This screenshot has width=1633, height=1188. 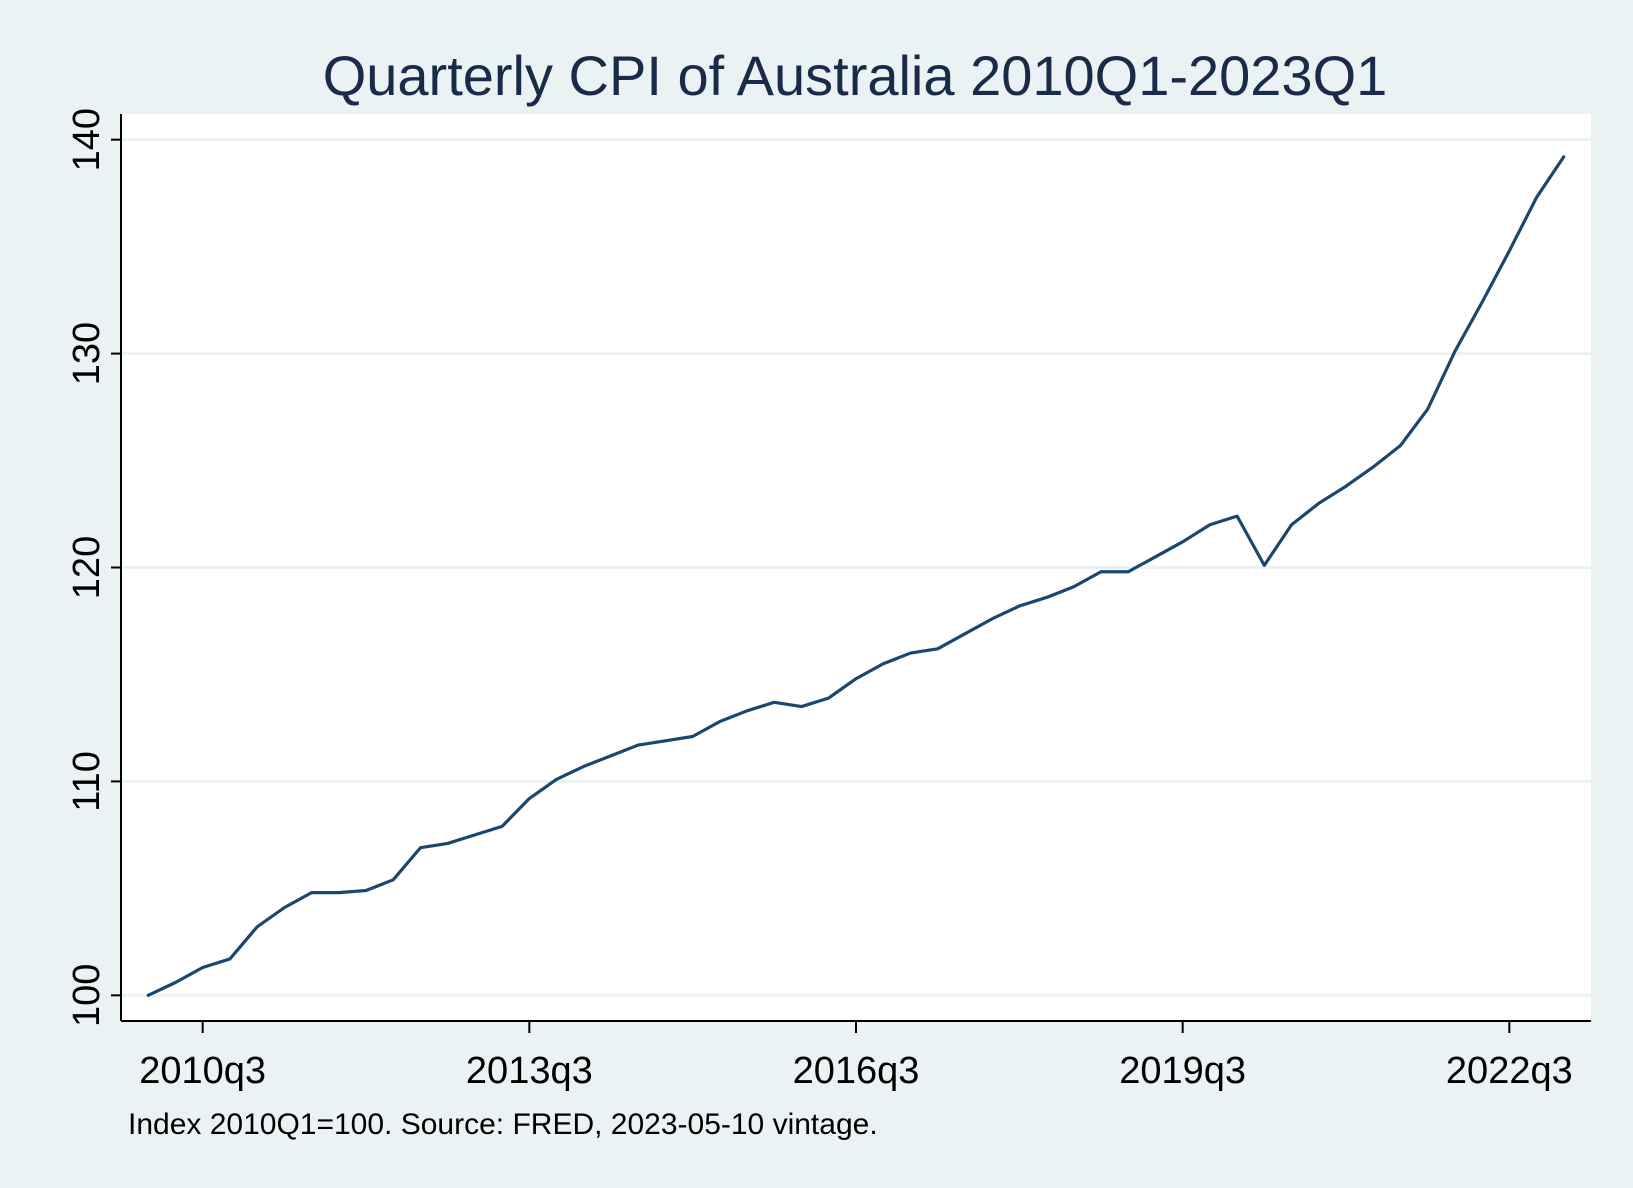 What do you see at coordinates (87, 567) in the screenshot?
I see `y-tick-label: 120` at bounding box center [87, 567].